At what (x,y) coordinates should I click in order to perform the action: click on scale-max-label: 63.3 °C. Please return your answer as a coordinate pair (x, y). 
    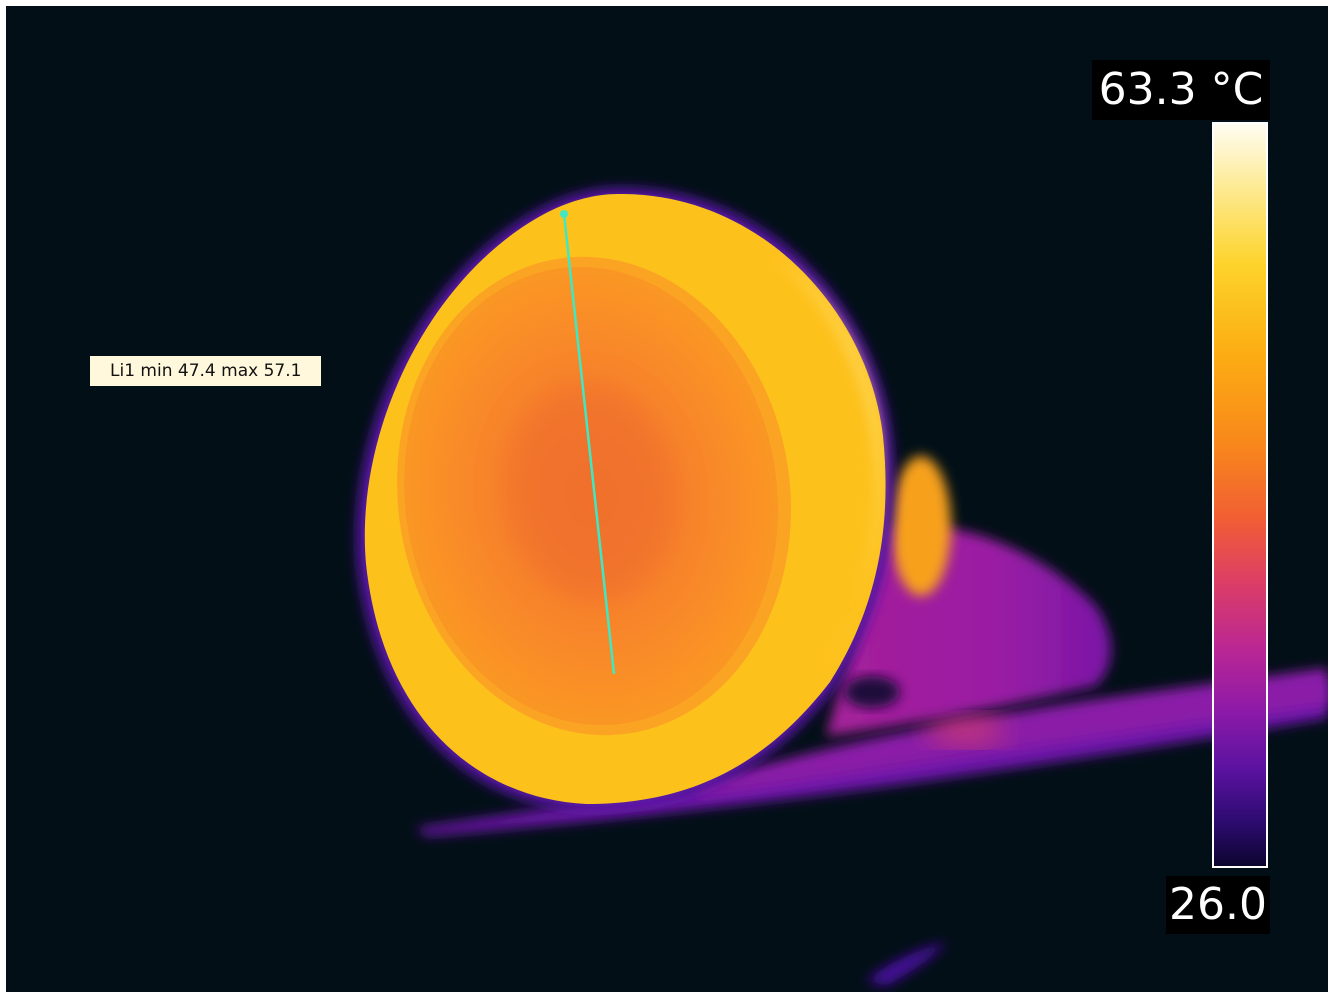
    Looking at the image, I should click on (1181, 90).